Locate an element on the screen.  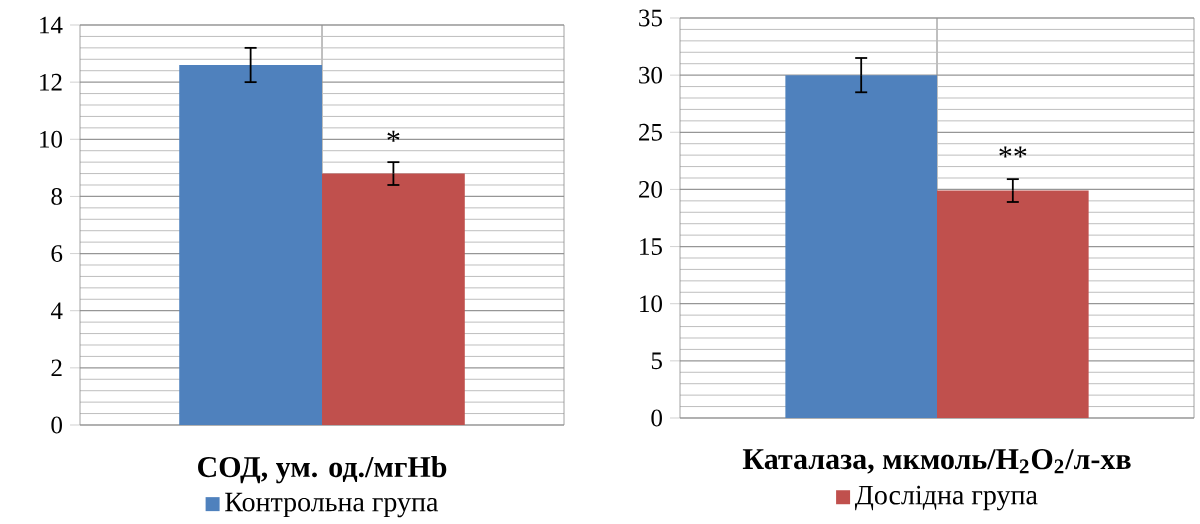
y-tick-label: 14 is located at coordinates (51, 25).